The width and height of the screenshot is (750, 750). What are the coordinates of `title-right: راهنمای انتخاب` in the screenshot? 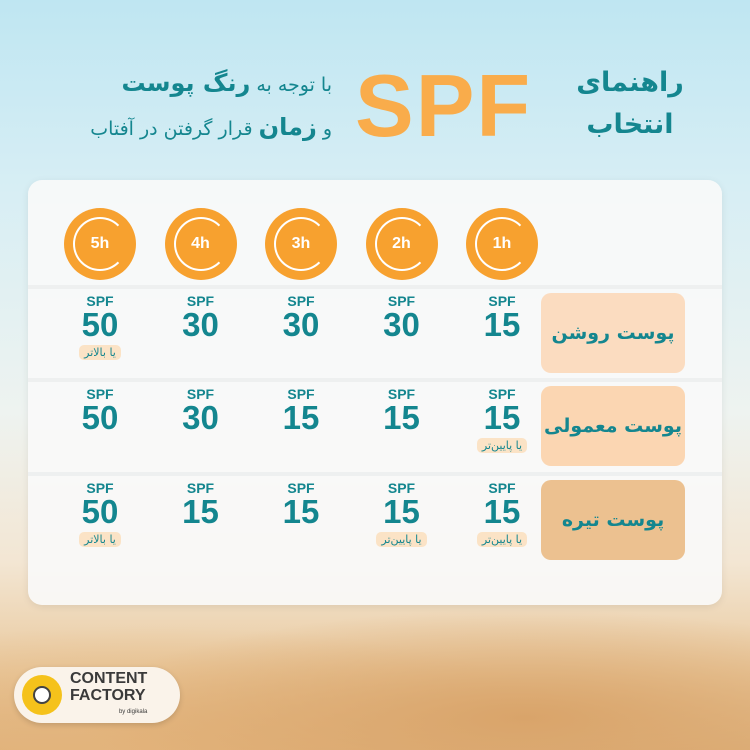 It's located at (630, 104).